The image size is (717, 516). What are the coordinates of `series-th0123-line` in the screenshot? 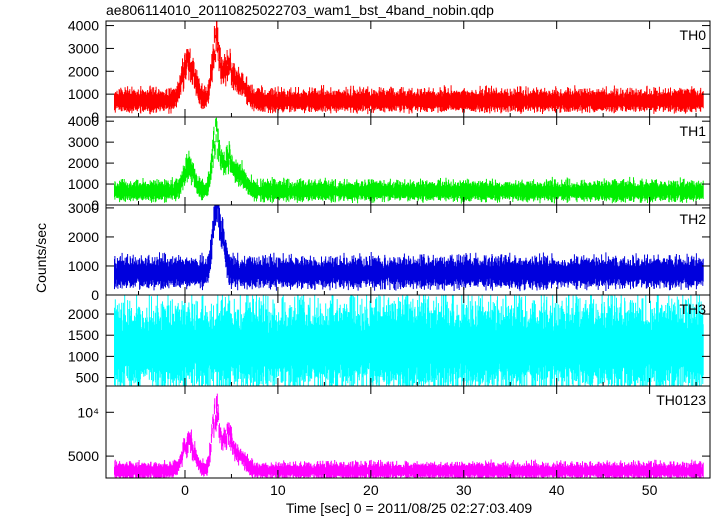 It's located at (409, 435).